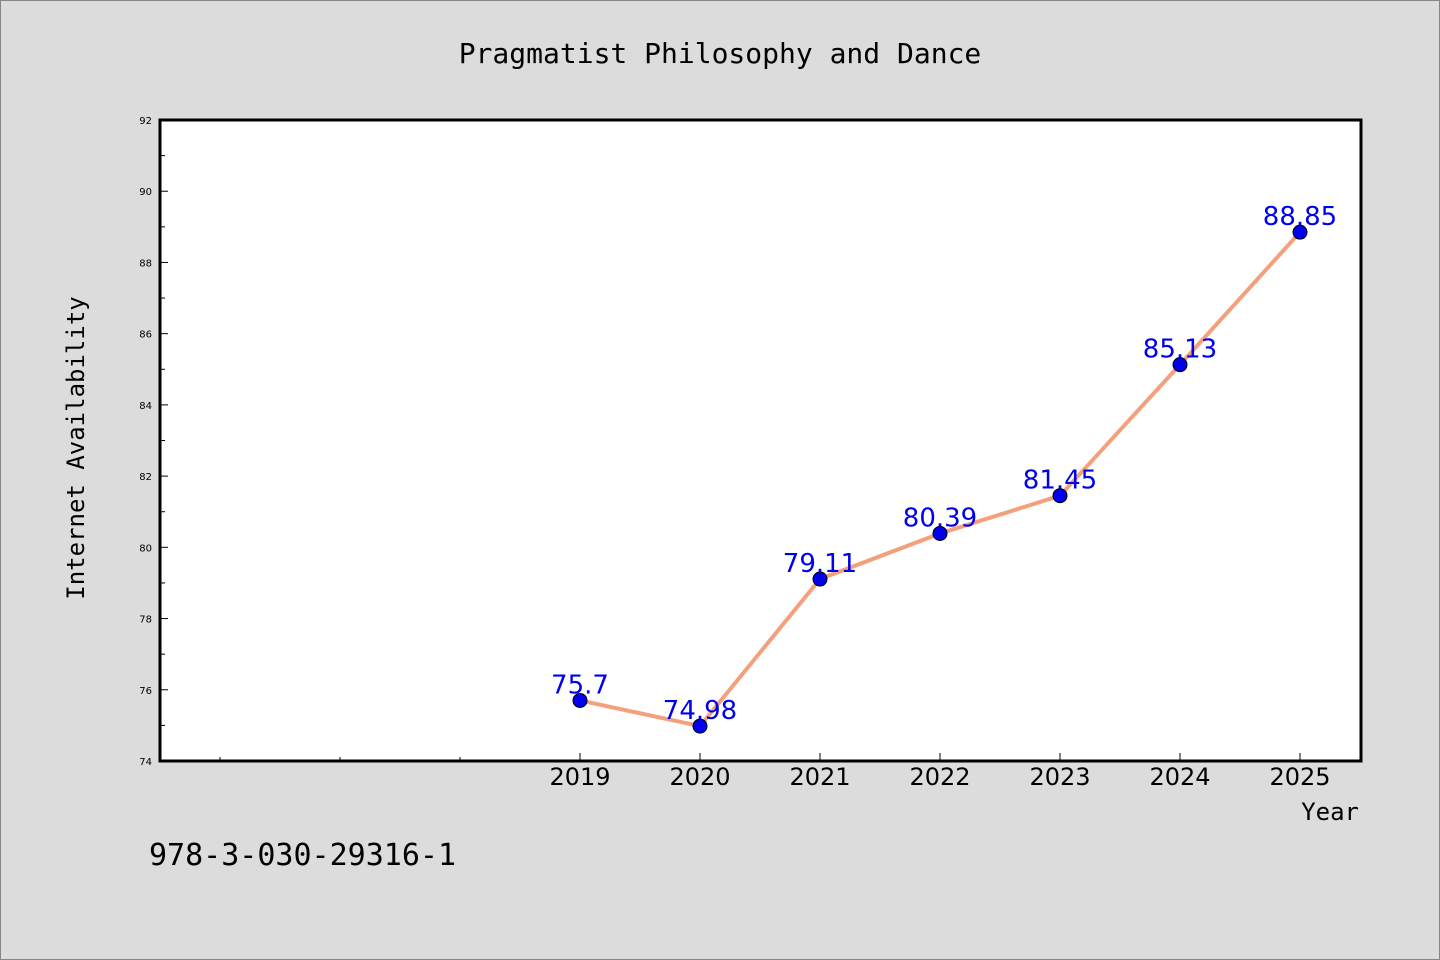  Describe the element at coordinates (145, 691) in the screenshot. I see `y-tick-label: 76` at that location.